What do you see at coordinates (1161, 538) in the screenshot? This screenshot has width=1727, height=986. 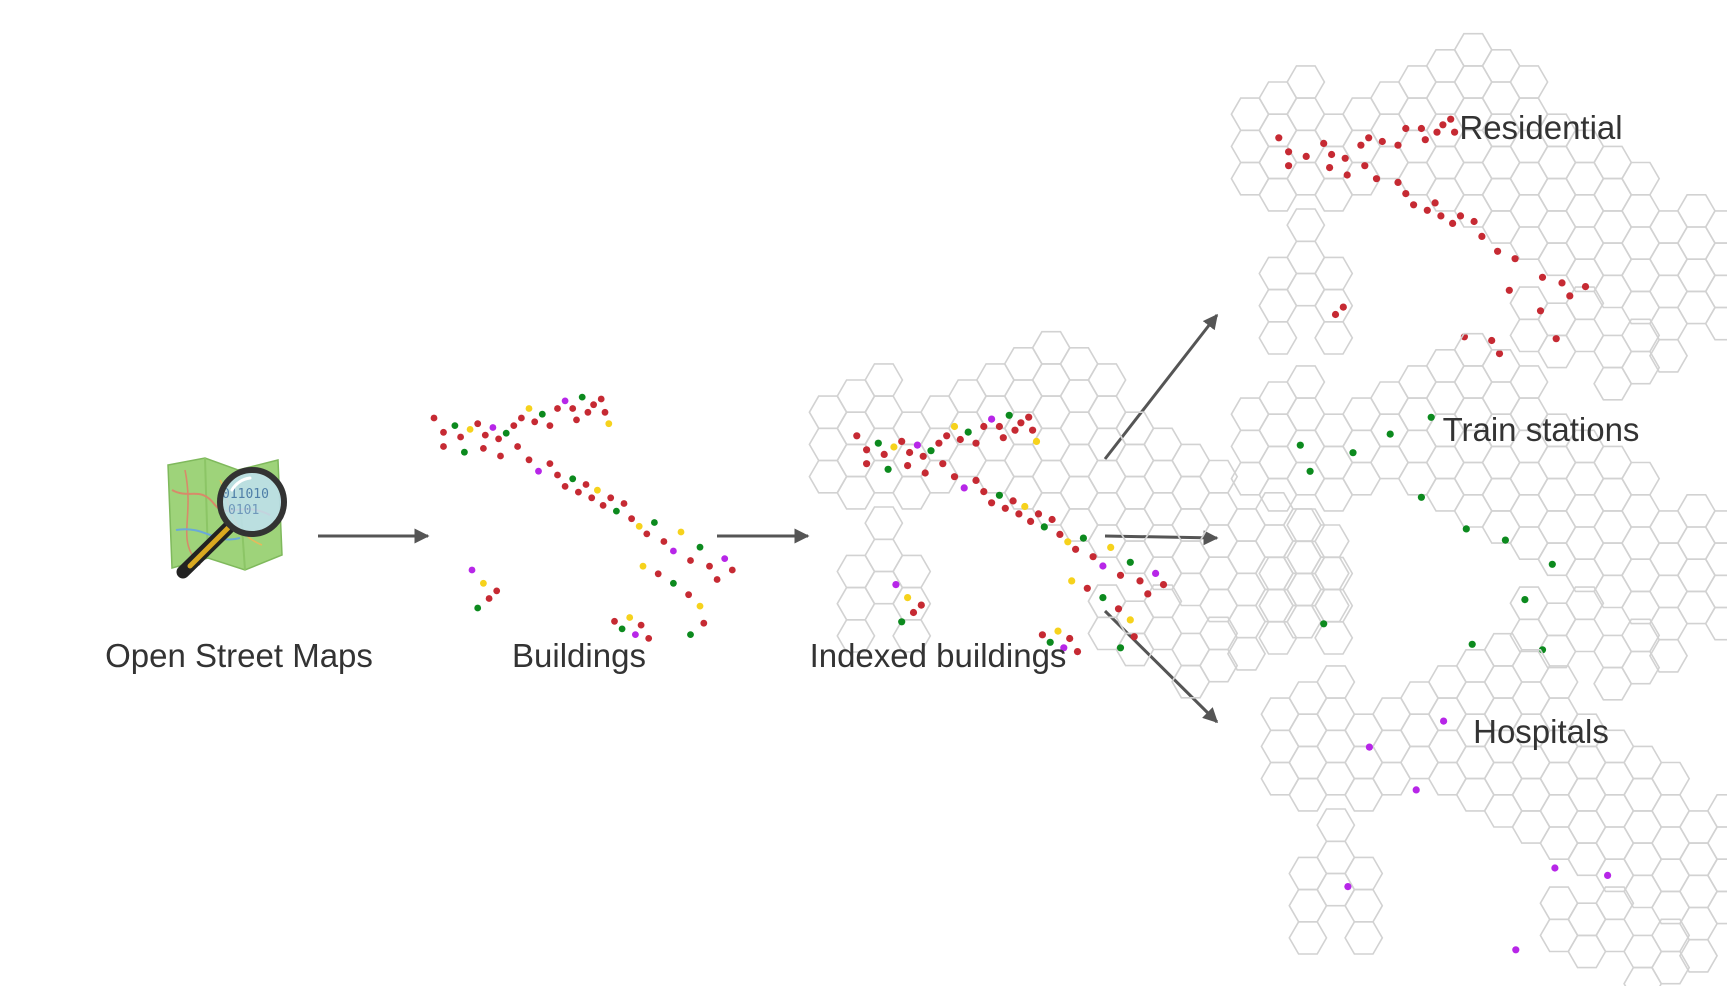 I see `arrow-to-train-stations` at bounding box center [1161, 538].